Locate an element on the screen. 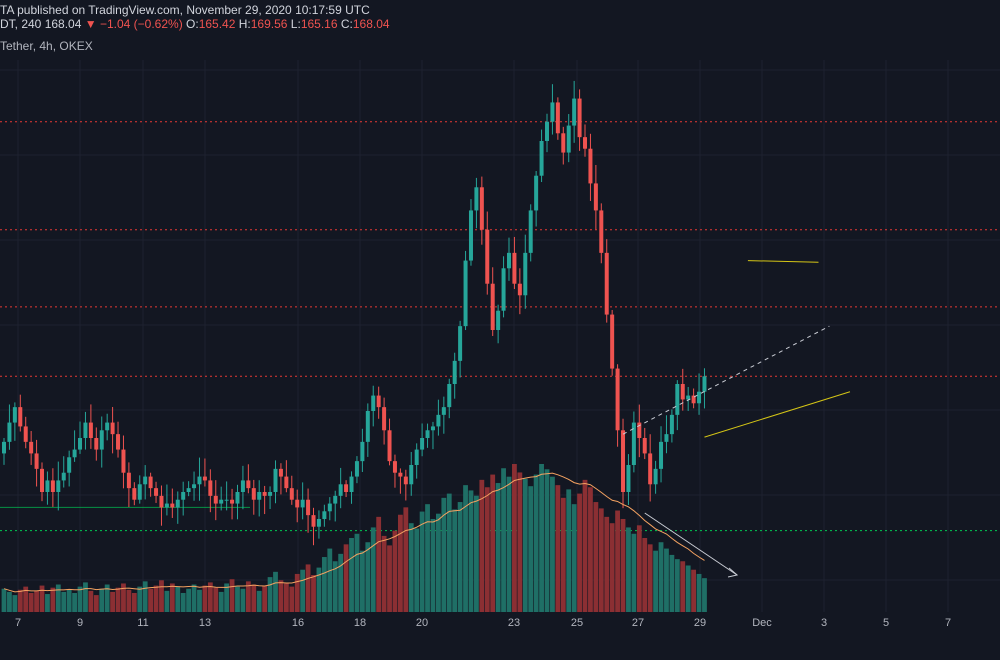  ohlc-high: 169.56 is located at coordinates (269, 24).